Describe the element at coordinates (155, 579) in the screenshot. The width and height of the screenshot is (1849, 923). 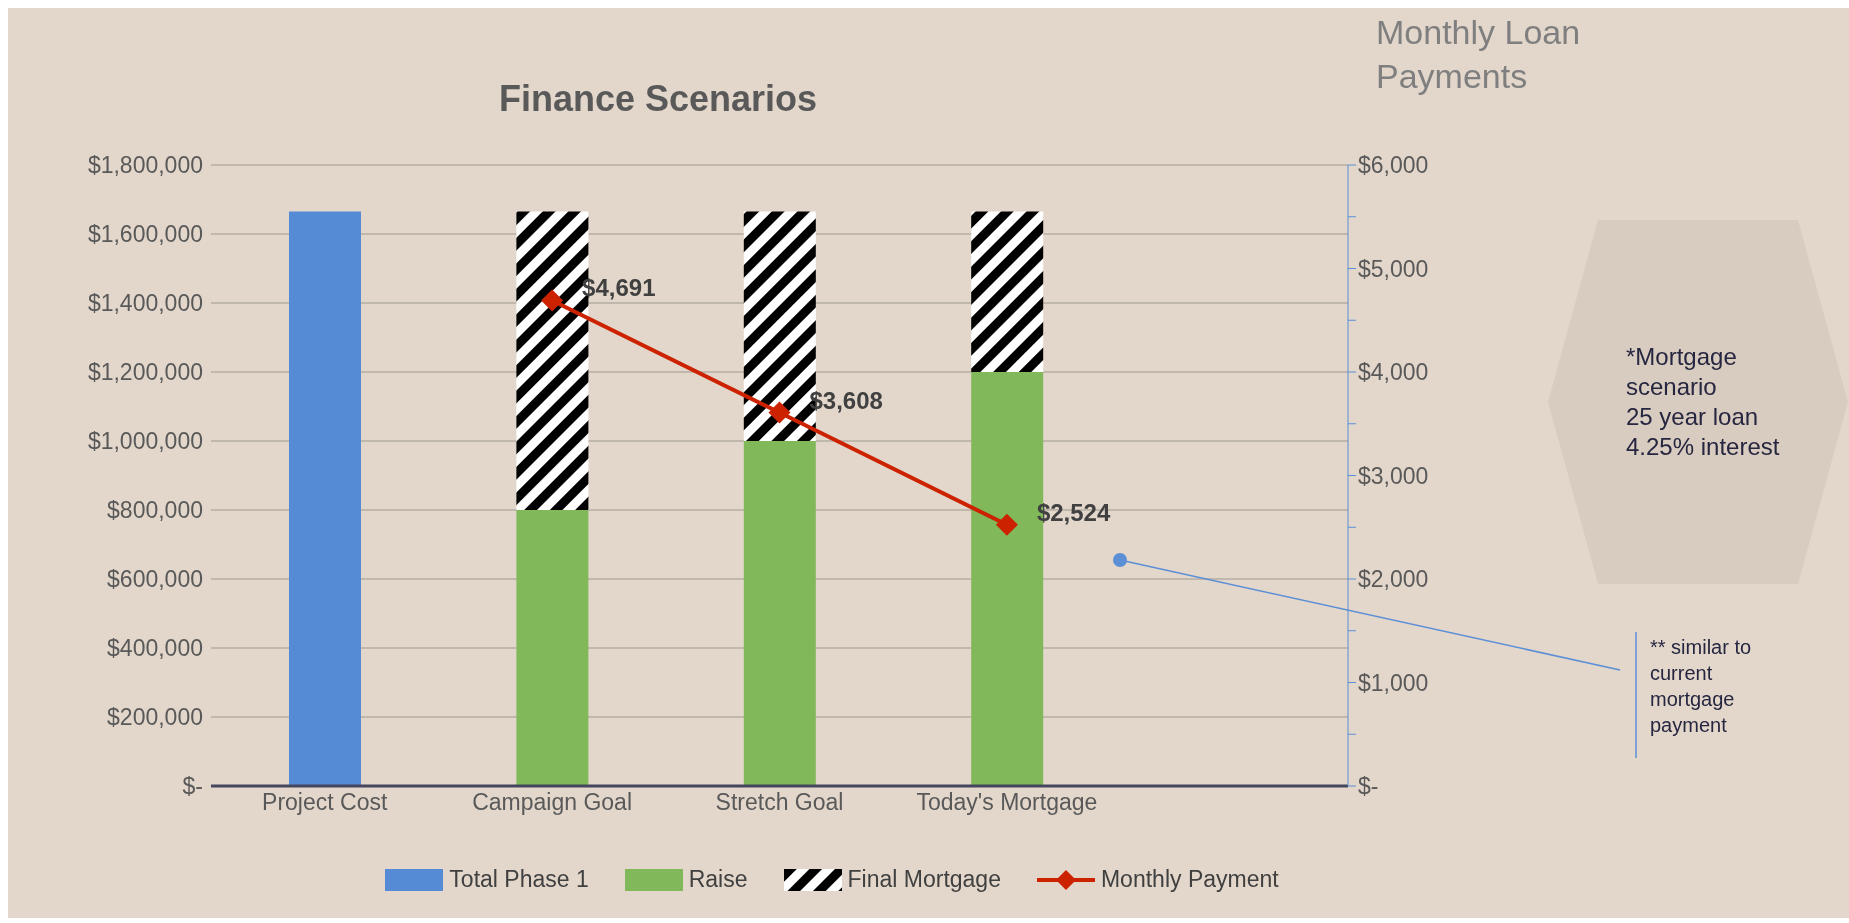
I see `y-tick-label: $600,000` at that location.